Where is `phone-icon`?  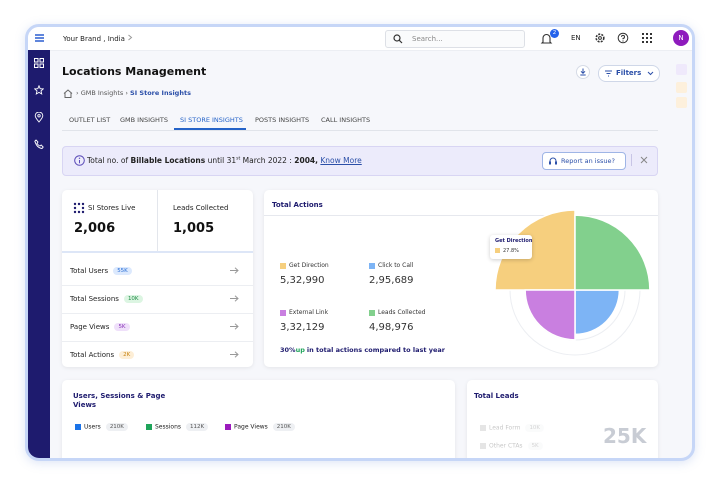 phone-icon is located at coordinates (39, 144).